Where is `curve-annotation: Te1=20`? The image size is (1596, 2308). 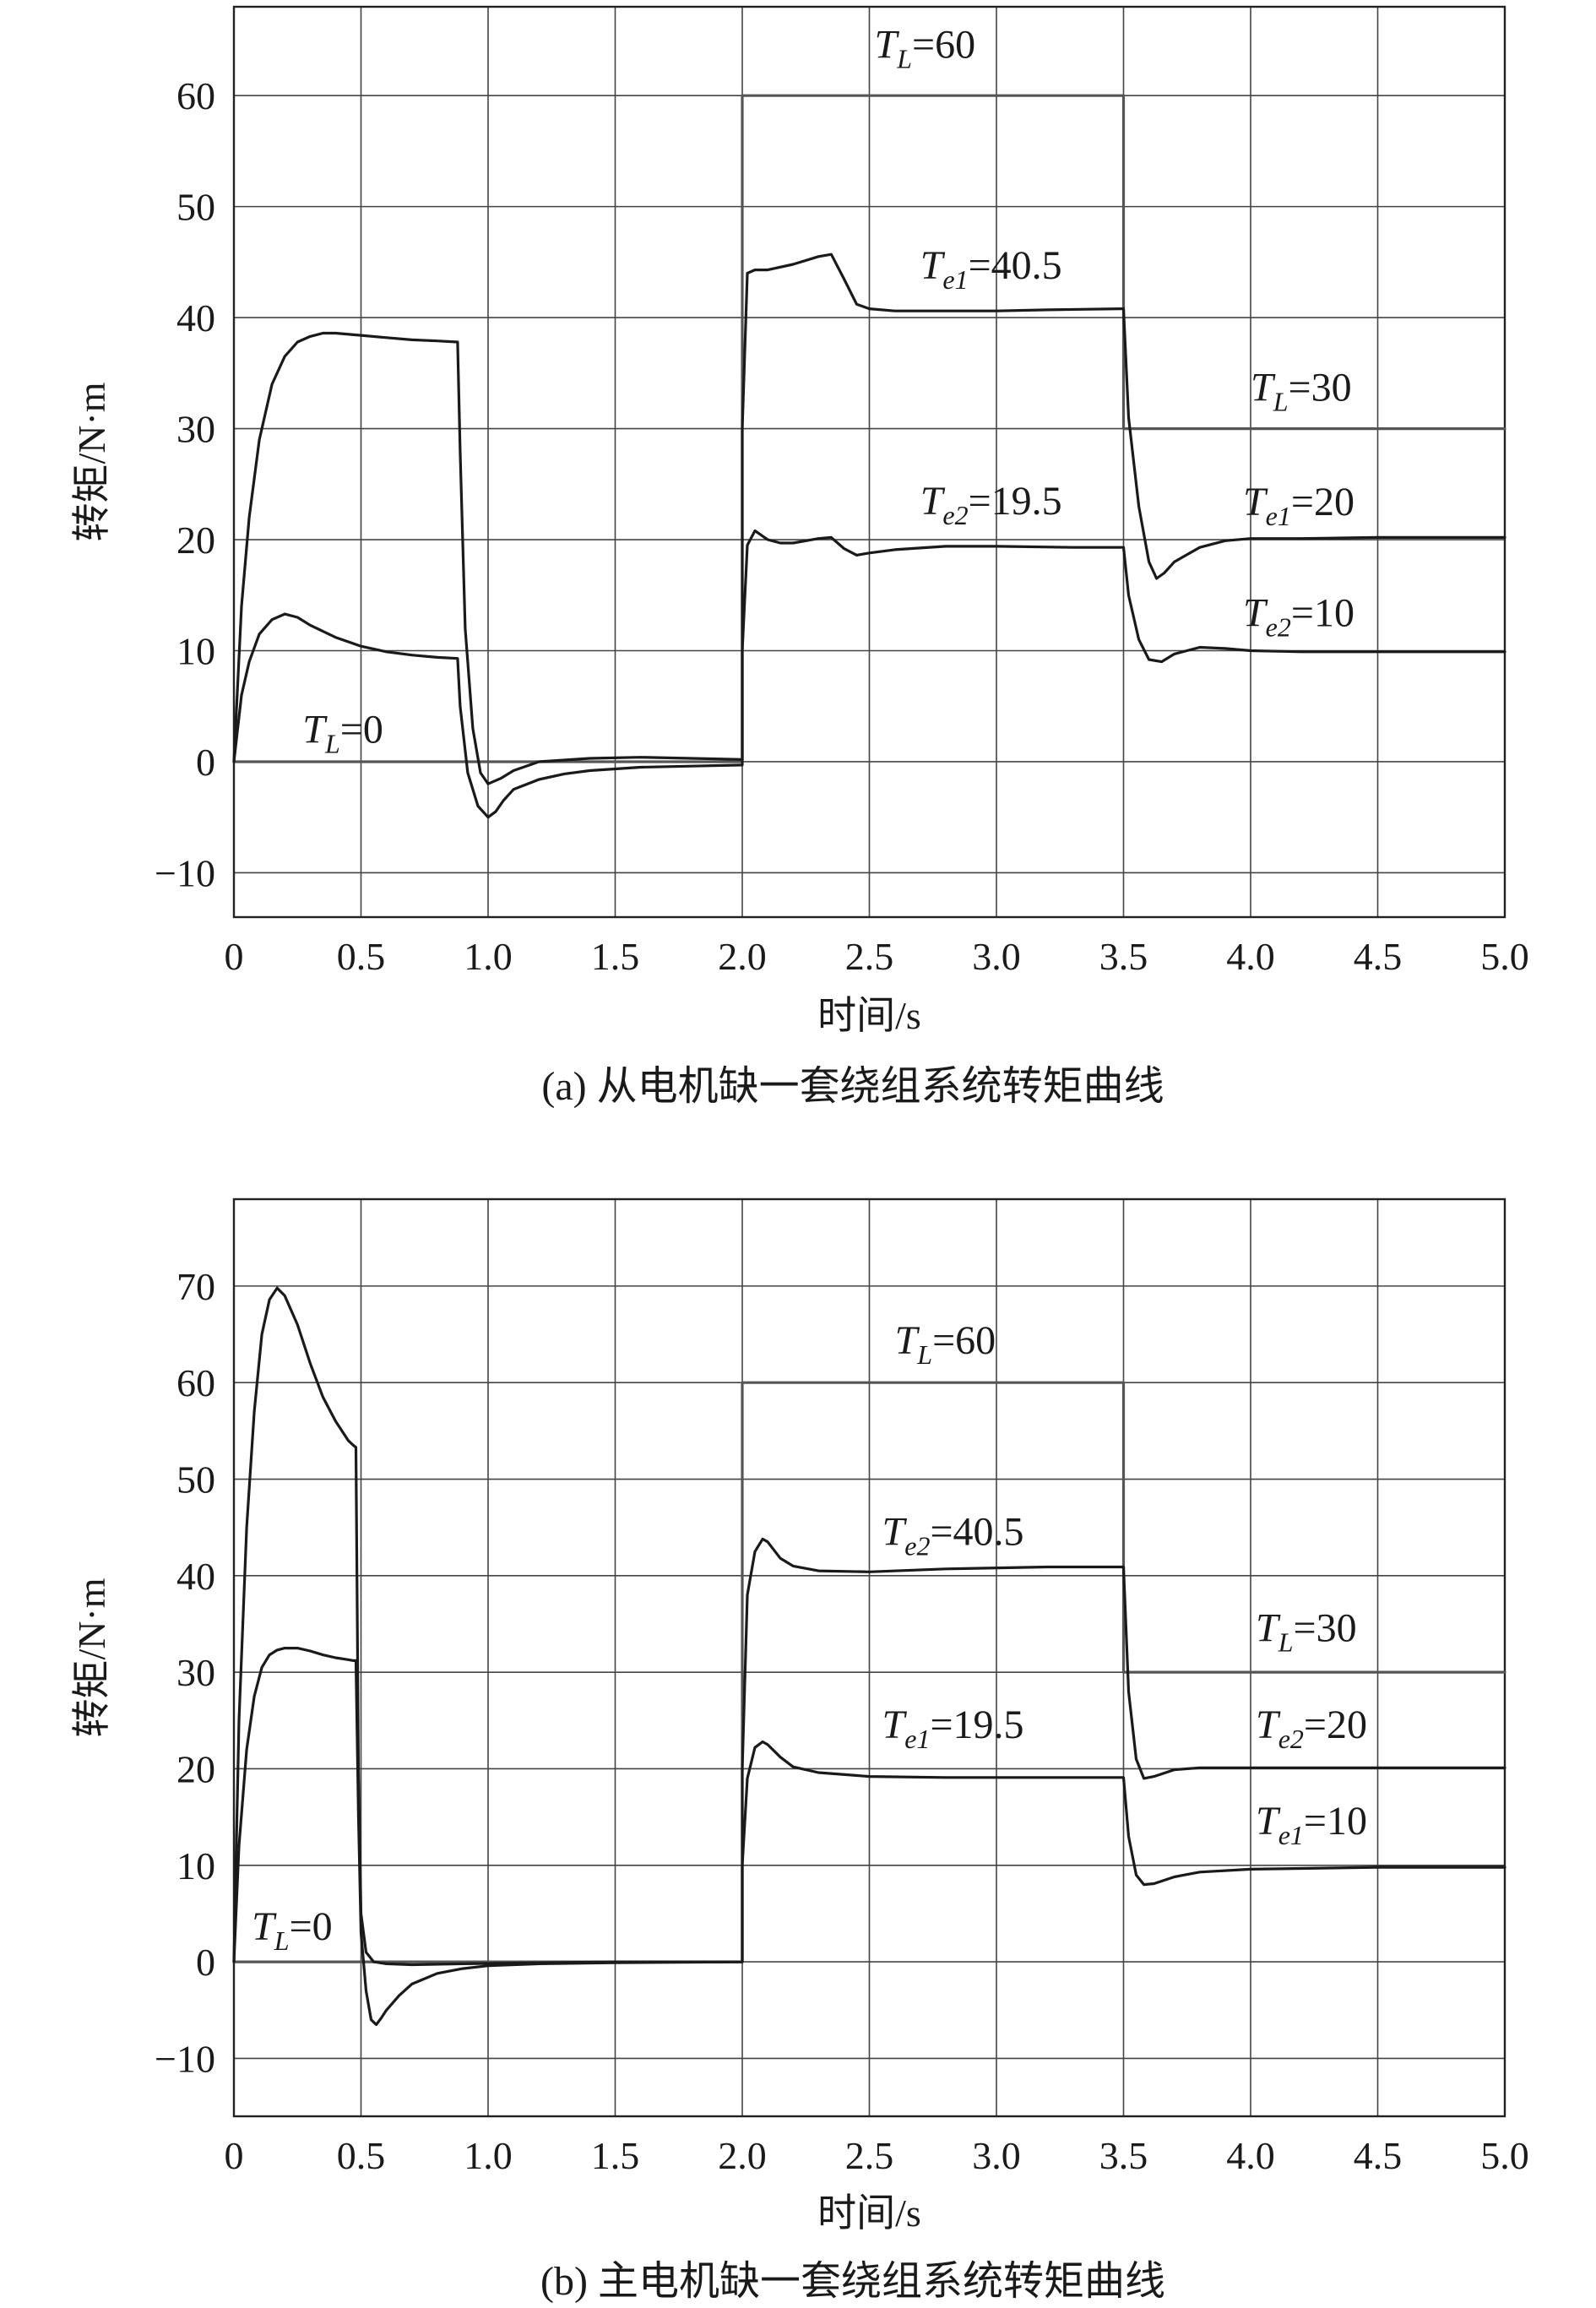 curve-annotation: Te1=20 is located at coordinates (1298, 505).